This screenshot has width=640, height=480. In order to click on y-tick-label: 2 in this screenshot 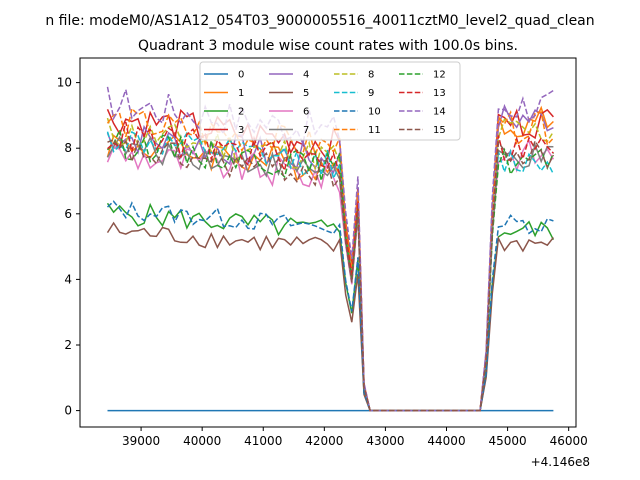, I will do `click(68, 345)`.